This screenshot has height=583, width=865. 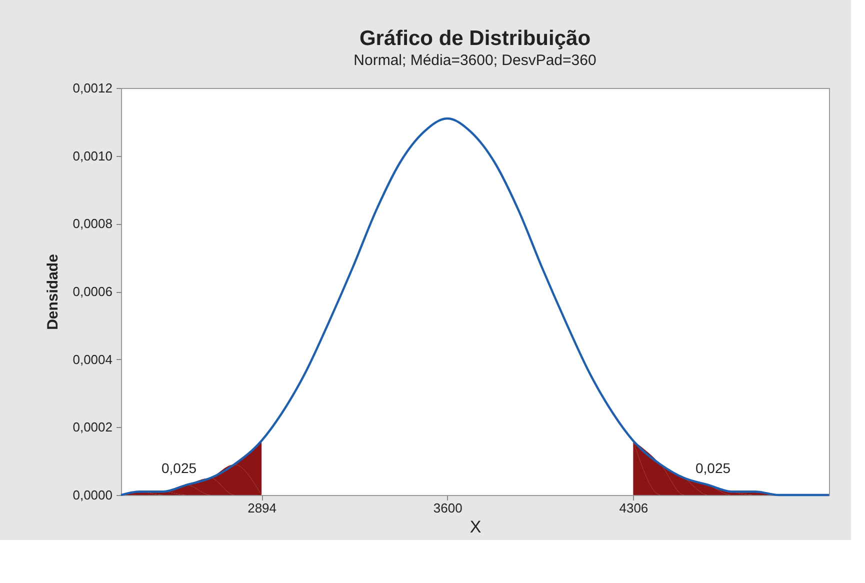 I want to click on y-tick-label: 0,0004, so click(x=92, y=359).